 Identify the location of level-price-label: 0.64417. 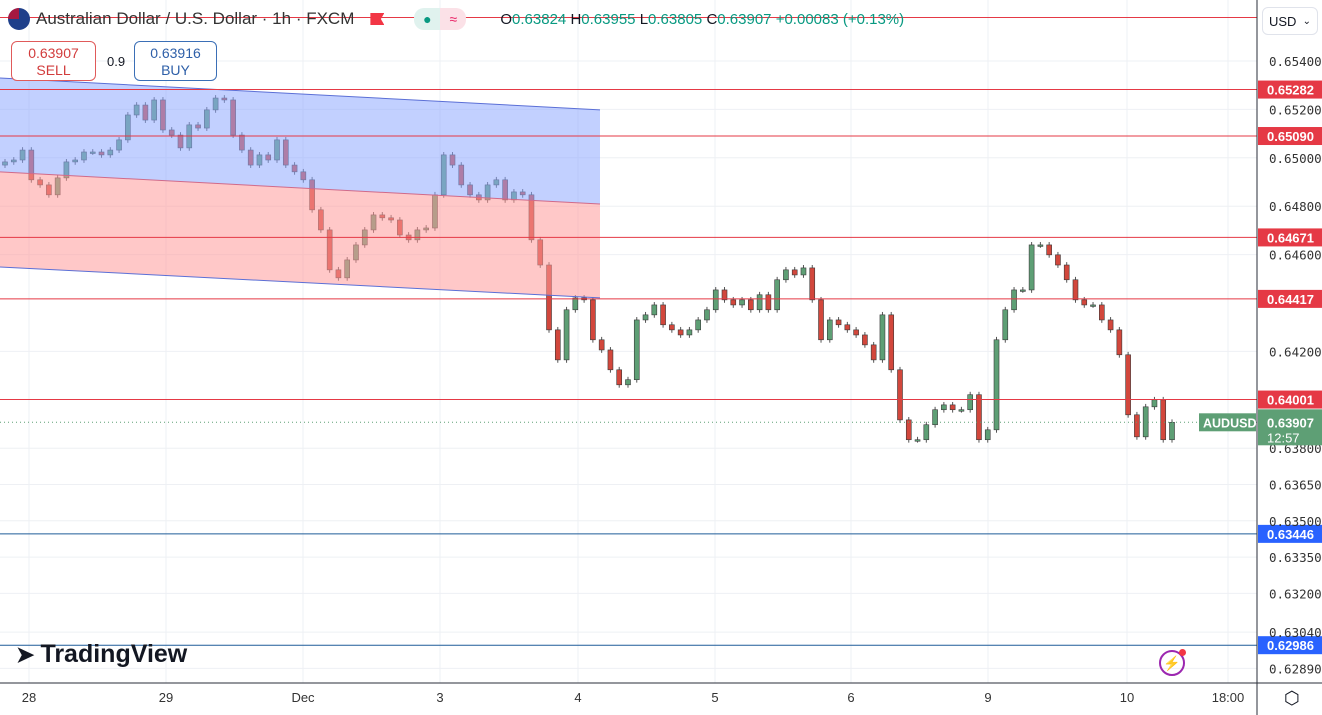
(1290, 299).